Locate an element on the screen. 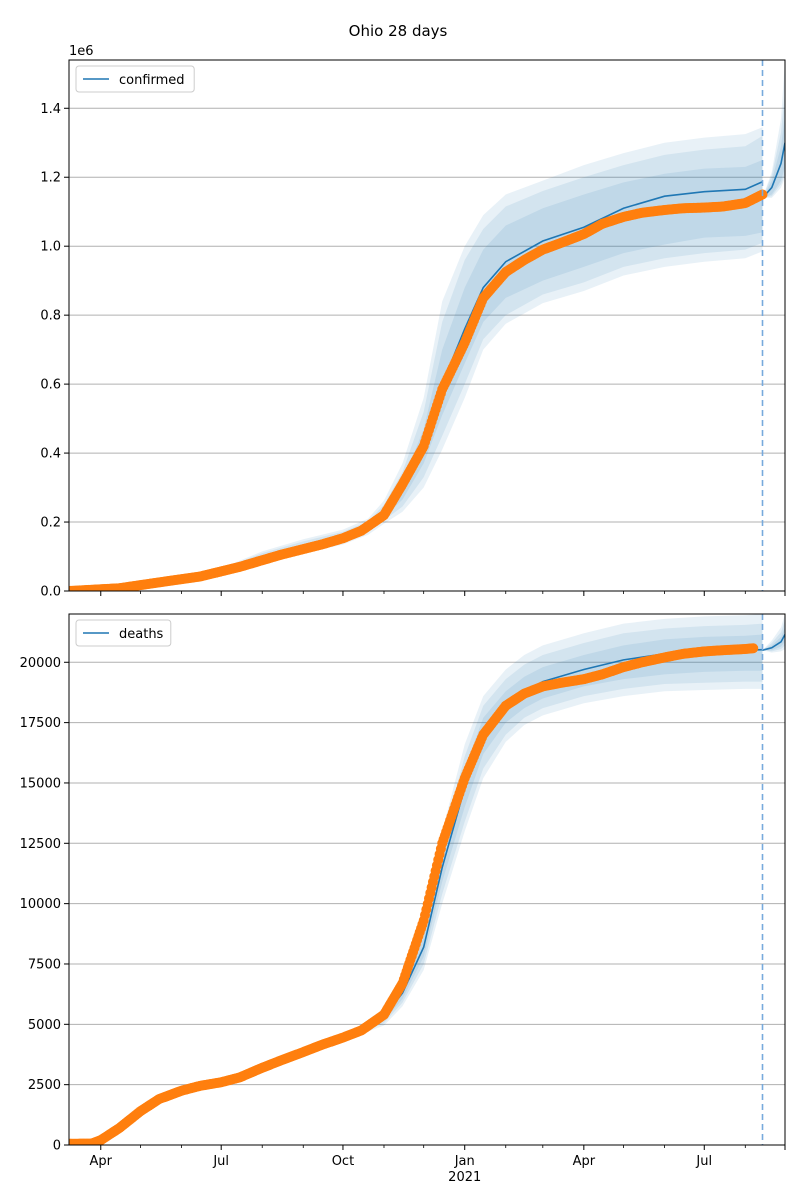 This screenshot has height=1200, width=800. y-tick-label: 0.2 is located at coordinates (50, 523).